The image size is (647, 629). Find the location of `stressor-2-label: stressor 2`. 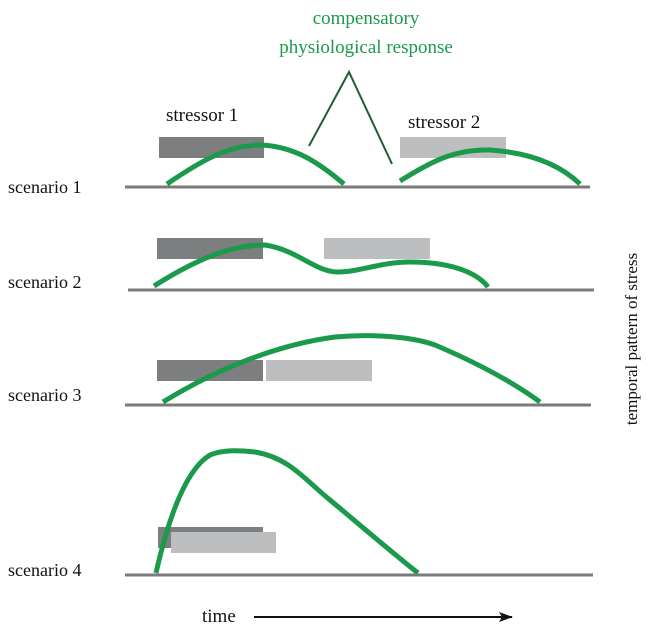

stressor-2-label: stressor 2 is located at coordinates (444, 122).